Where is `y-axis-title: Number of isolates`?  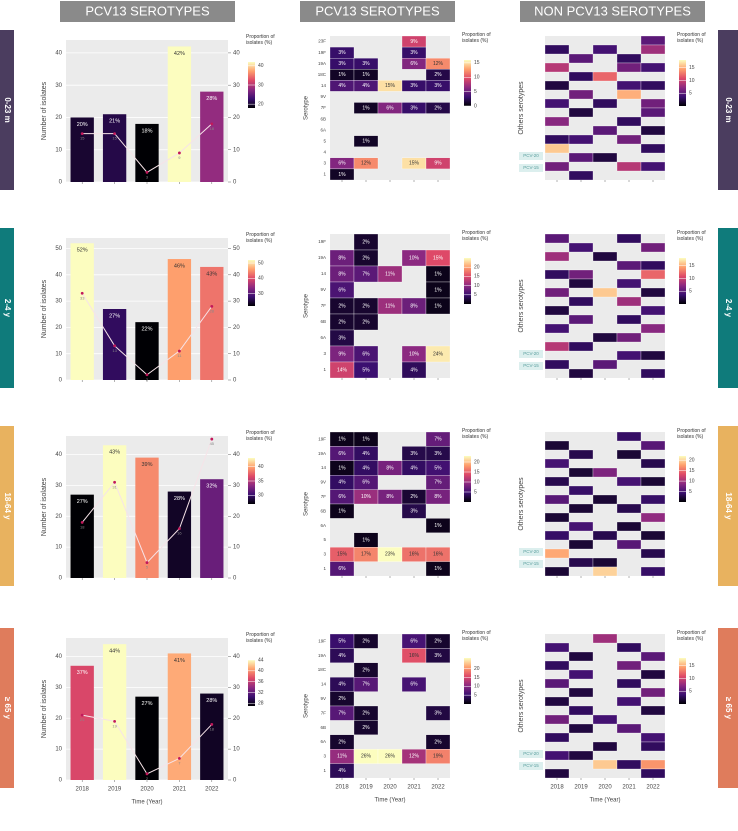 y-axis-title: Number of isolates is located at coordinates (44, 110).